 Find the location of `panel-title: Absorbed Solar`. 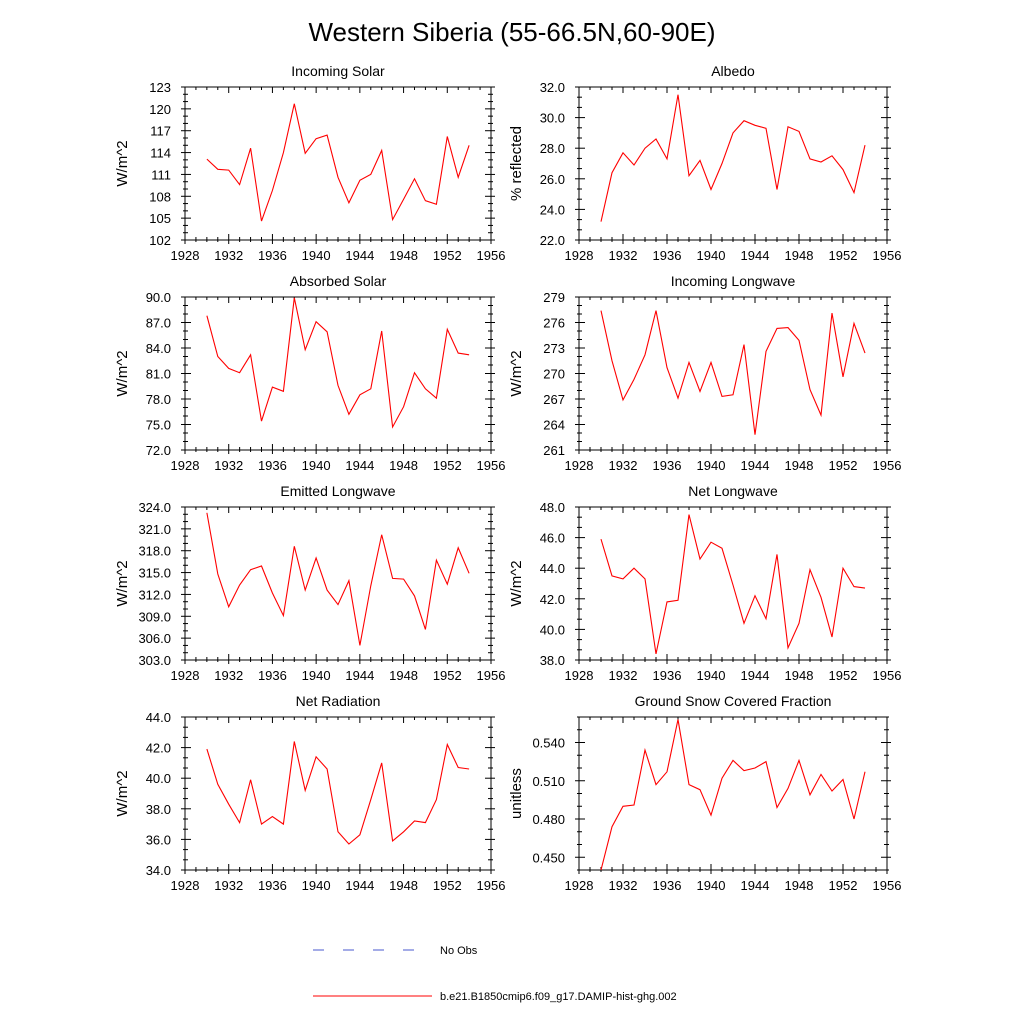

panel-title: Absorbed Solar is located at coordinates (338, 281).